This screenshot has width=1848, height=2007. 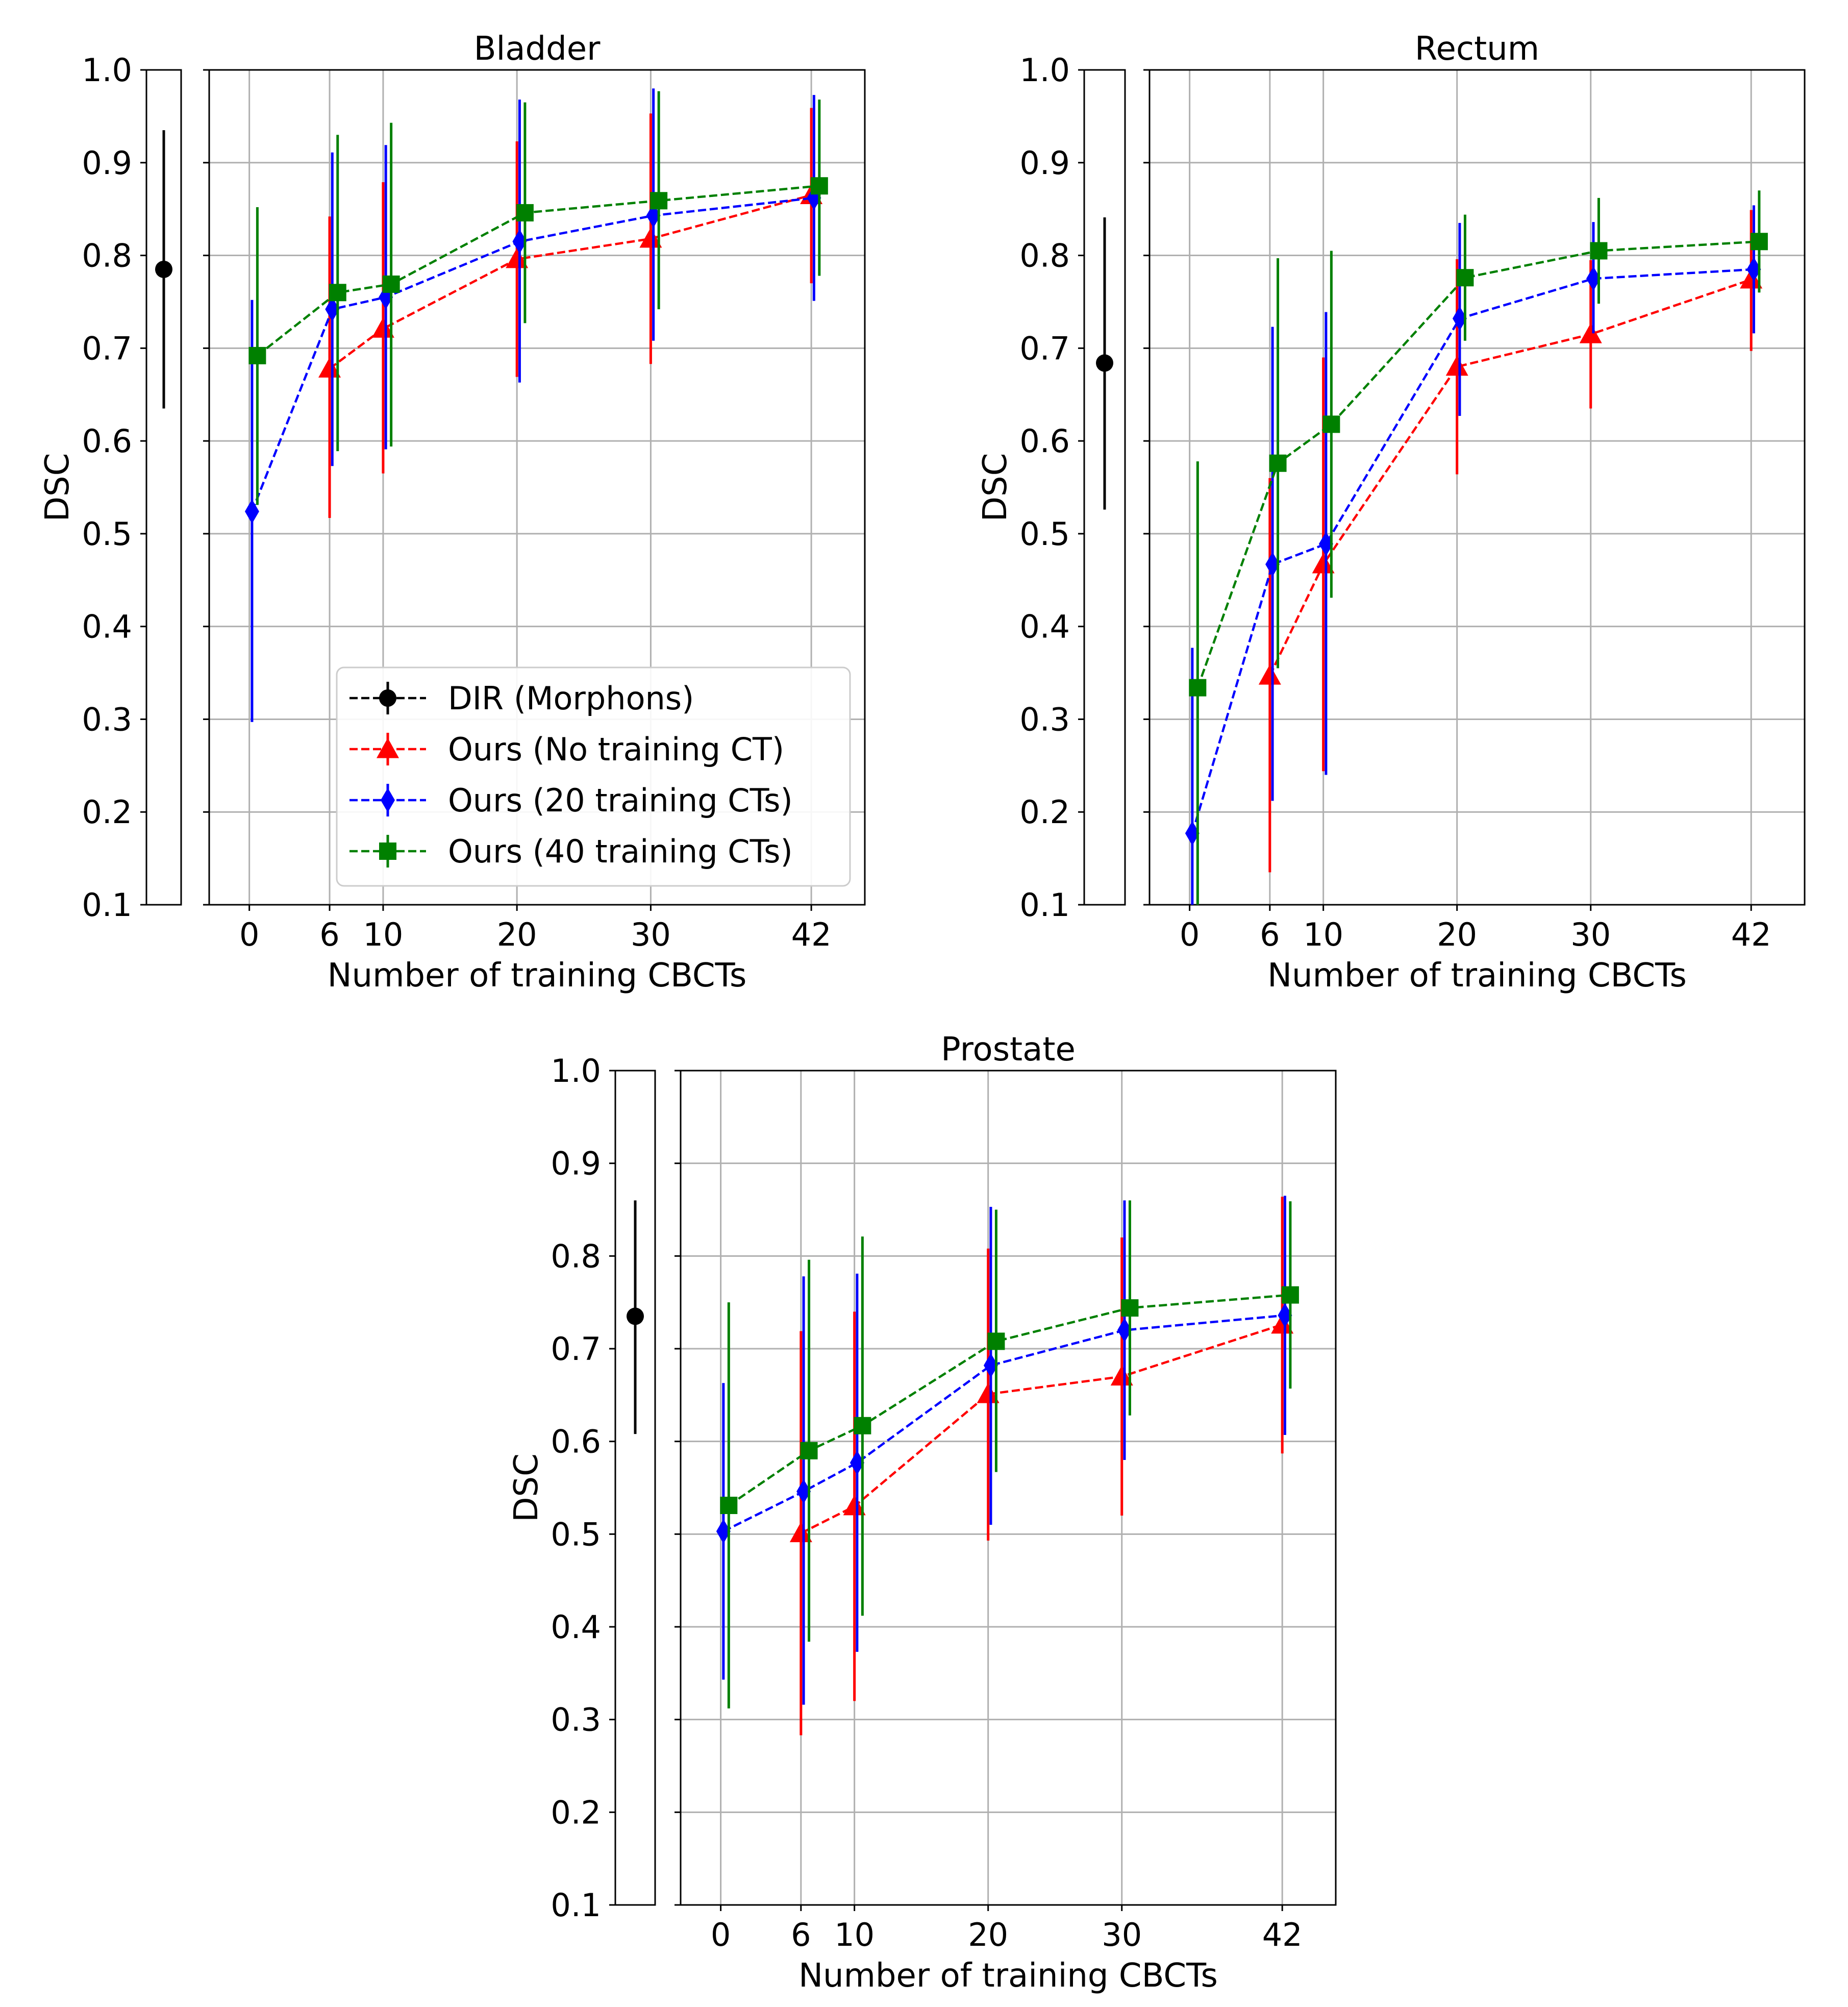 I want to click on legend-label: DIR (Morphons), so click(x=571, y=698).